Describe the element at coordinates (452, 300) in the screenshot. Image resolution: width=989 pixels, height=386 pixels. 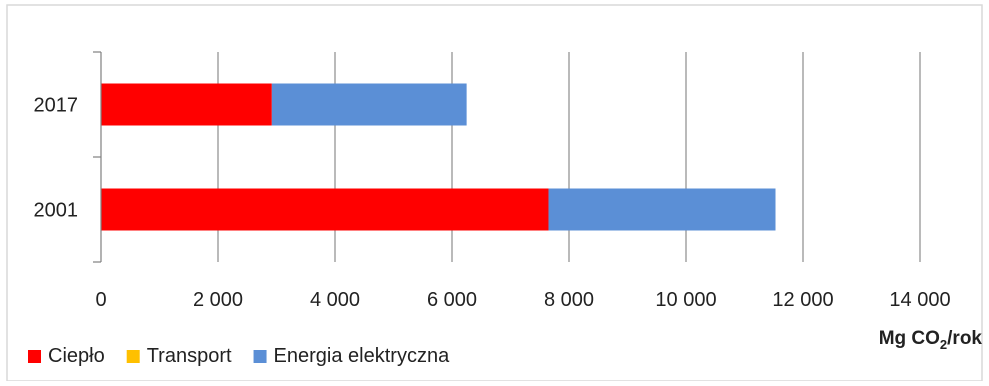
I see `x-tick-label: 6 000` at that location.